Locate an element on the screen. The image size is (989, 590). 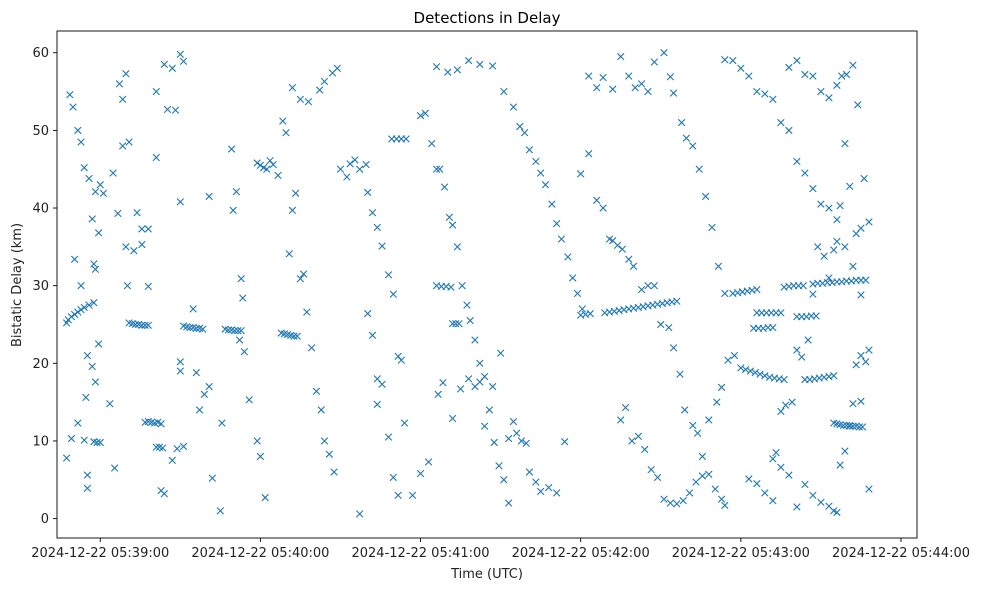
x-tick-label: 2024-12-22 05:43:00 is located at coordinates (741, 553).